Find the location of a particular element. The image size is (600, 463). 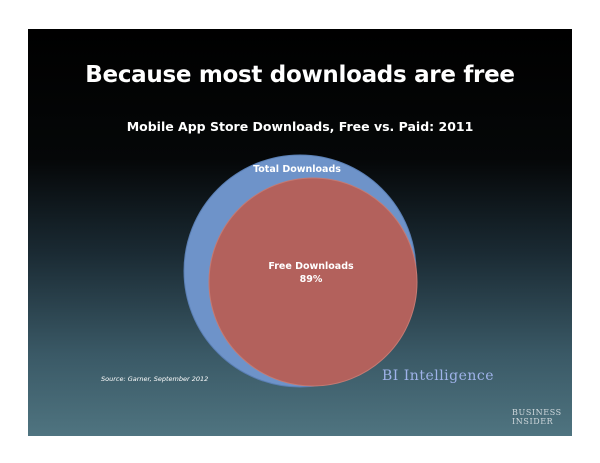

total-downloads-label: Total Downloads is located at coordinates (297, 169).